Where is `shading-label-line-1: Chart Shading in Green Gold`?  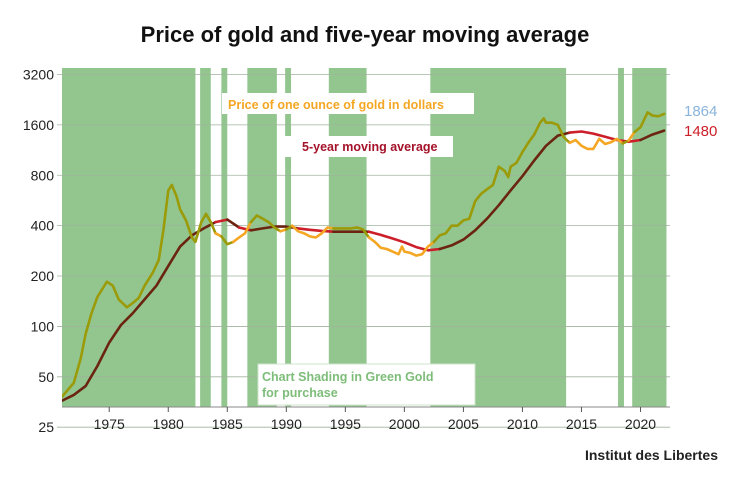
shading-label-line-1: Chart Shading in Green Gold is located at coordinates (348, 377).